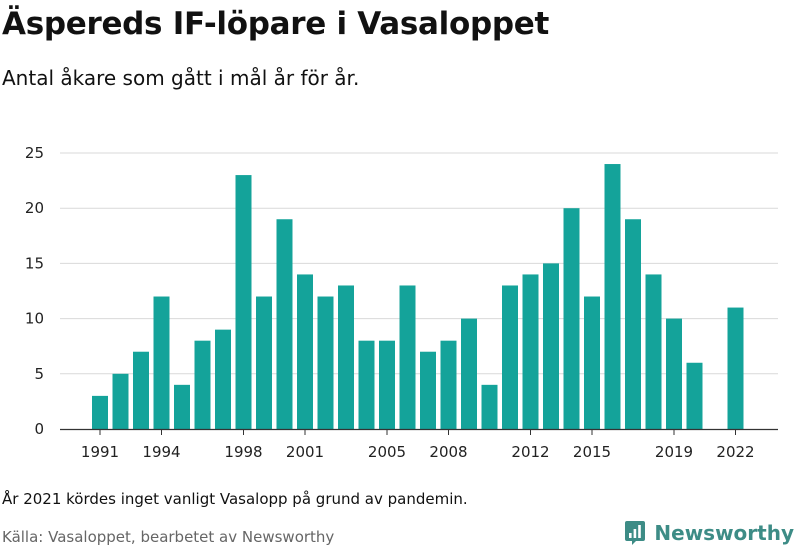 The width and height of the screenshot is (800, 550). I want to click on bar-2019, so click(674, 373).